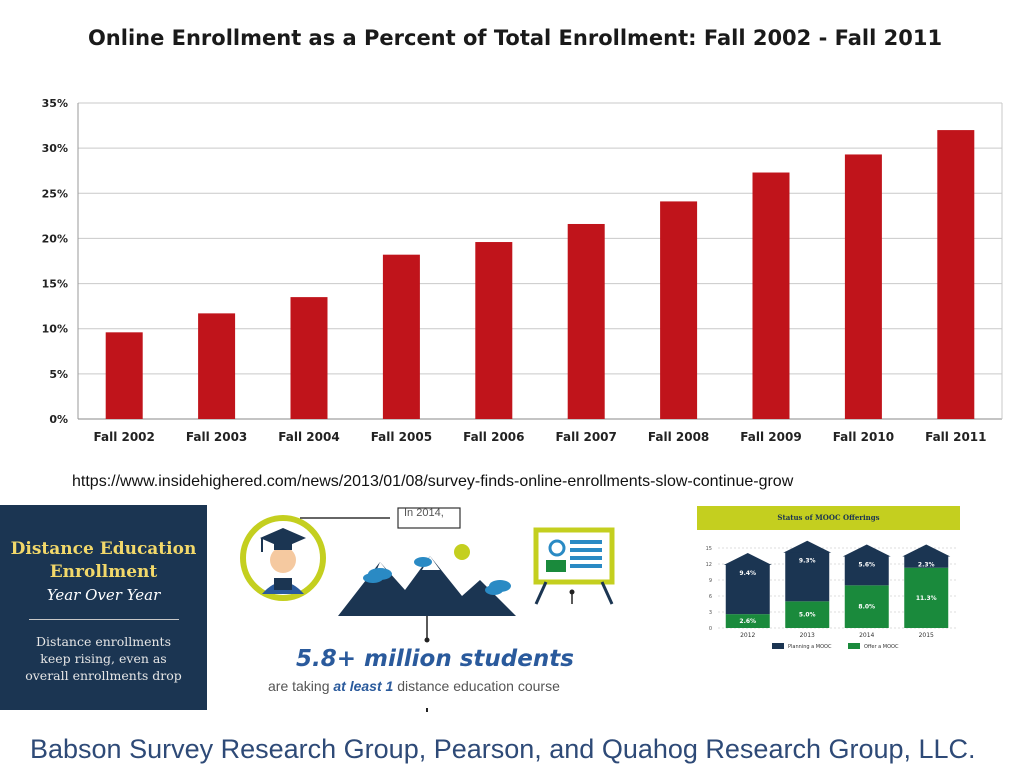 Image resolution: width=1024 pixels, height=768 pixels. I want to click on x-tick-label: Fall 2006, so click(493, 437).